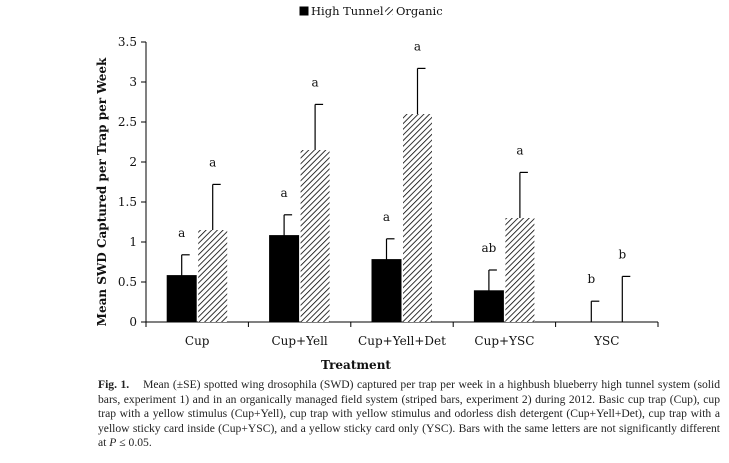 The image size is (729, 463). I want to click on legend: High Tunnel Organic, so click(371, 11).